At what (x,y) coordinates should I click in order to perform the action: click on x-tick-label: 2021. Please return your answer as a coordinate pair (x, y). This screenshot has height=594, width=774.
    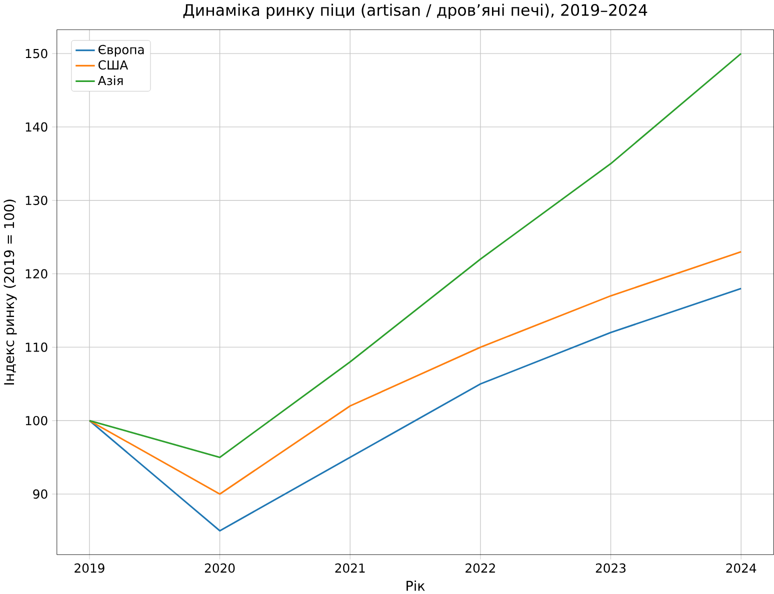
    Looking at the image, I should click on (350, 568).